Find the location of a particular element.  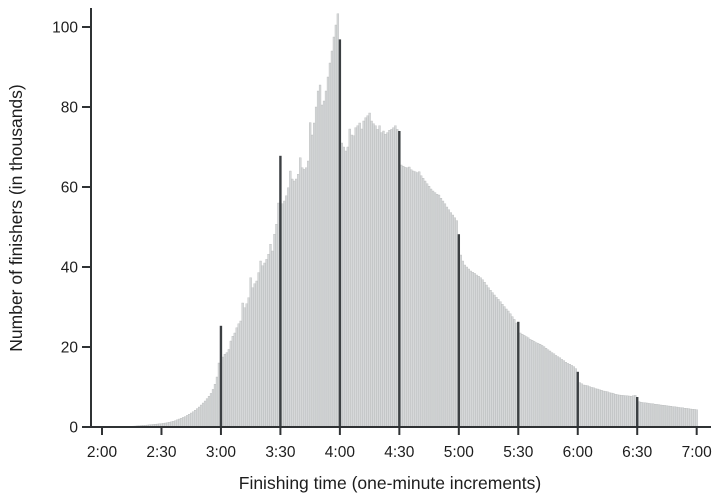

y-tick-label: 0 is located at coordinates (73, 428).